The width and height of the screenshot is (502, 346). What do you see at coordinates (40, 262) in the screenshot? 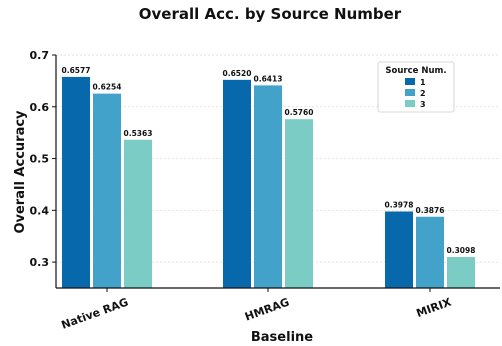
I see `y-tick-label: 0.3` at bounding box center [40, 262].